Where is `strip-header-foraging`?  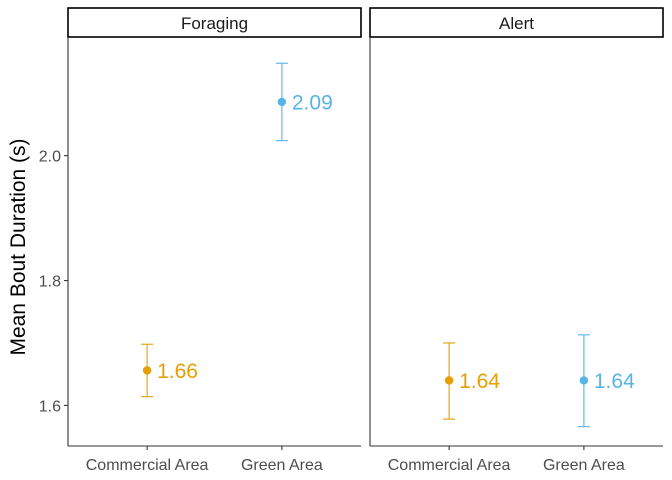
strip-header-foraging is located at coordinates (214, 22).